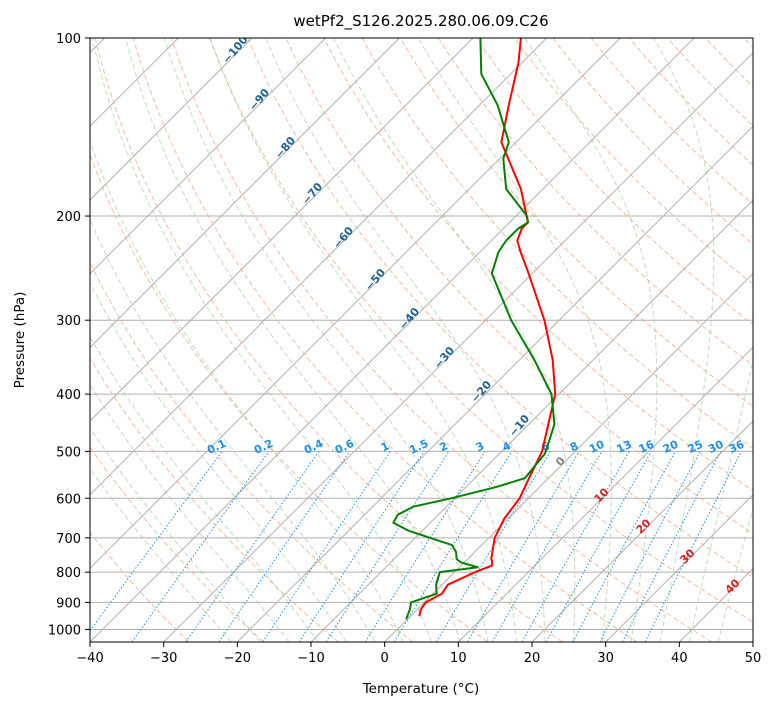 This screenshot has width=775, height=708. I want to click on mixing-ratio-label: 30, so click(716, 447).